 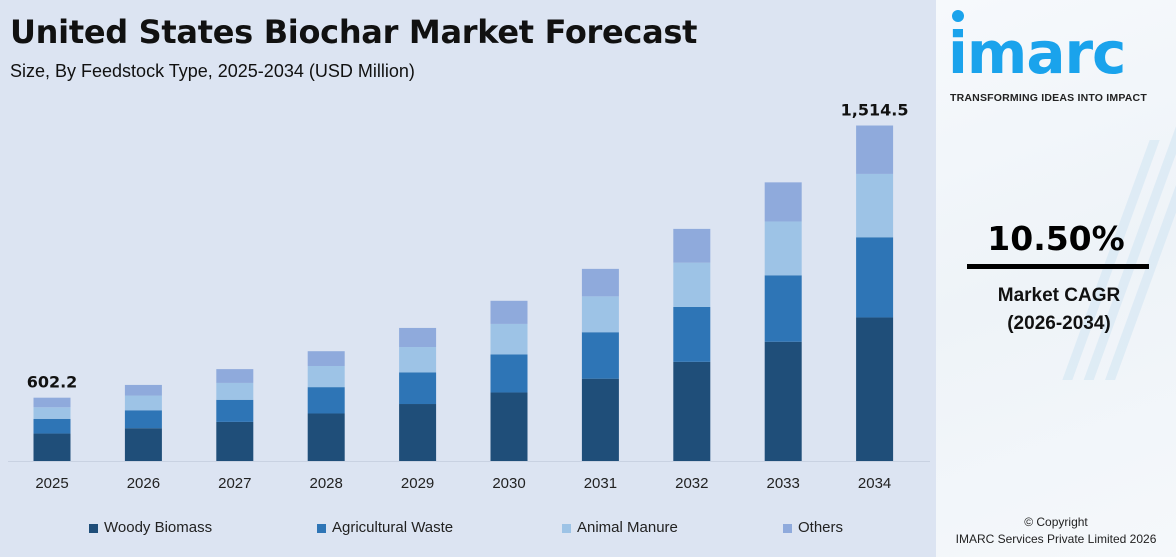 I want to click on chart-title: United States Biochar Market Forecast, so click(x=354, y=32).